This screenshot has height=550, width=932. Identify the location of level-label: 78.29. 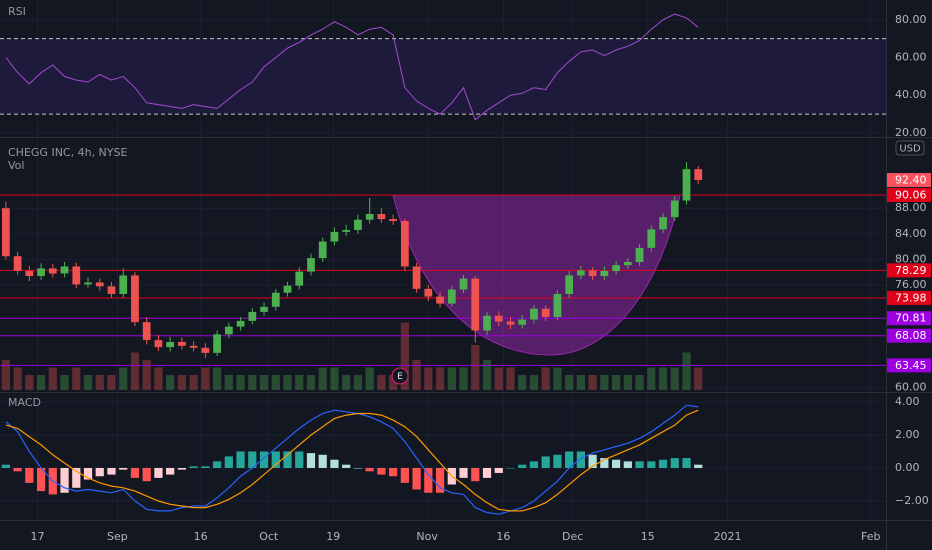
(911, 270).